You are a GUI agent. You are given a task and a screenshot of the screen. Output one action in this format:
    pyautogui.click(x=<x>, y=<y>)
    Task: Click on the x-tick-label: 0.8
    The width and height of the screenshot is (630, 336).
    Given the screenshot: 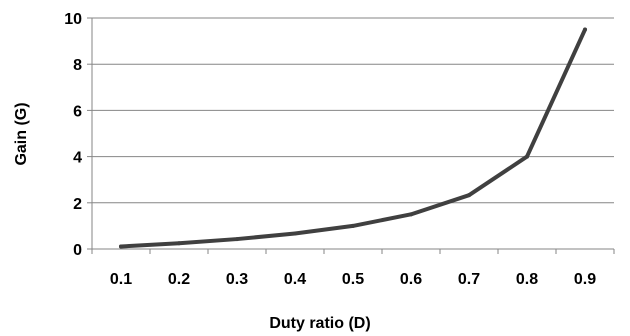 What is the action you would take?
    pyautogui.click(x=527, y=279)
    